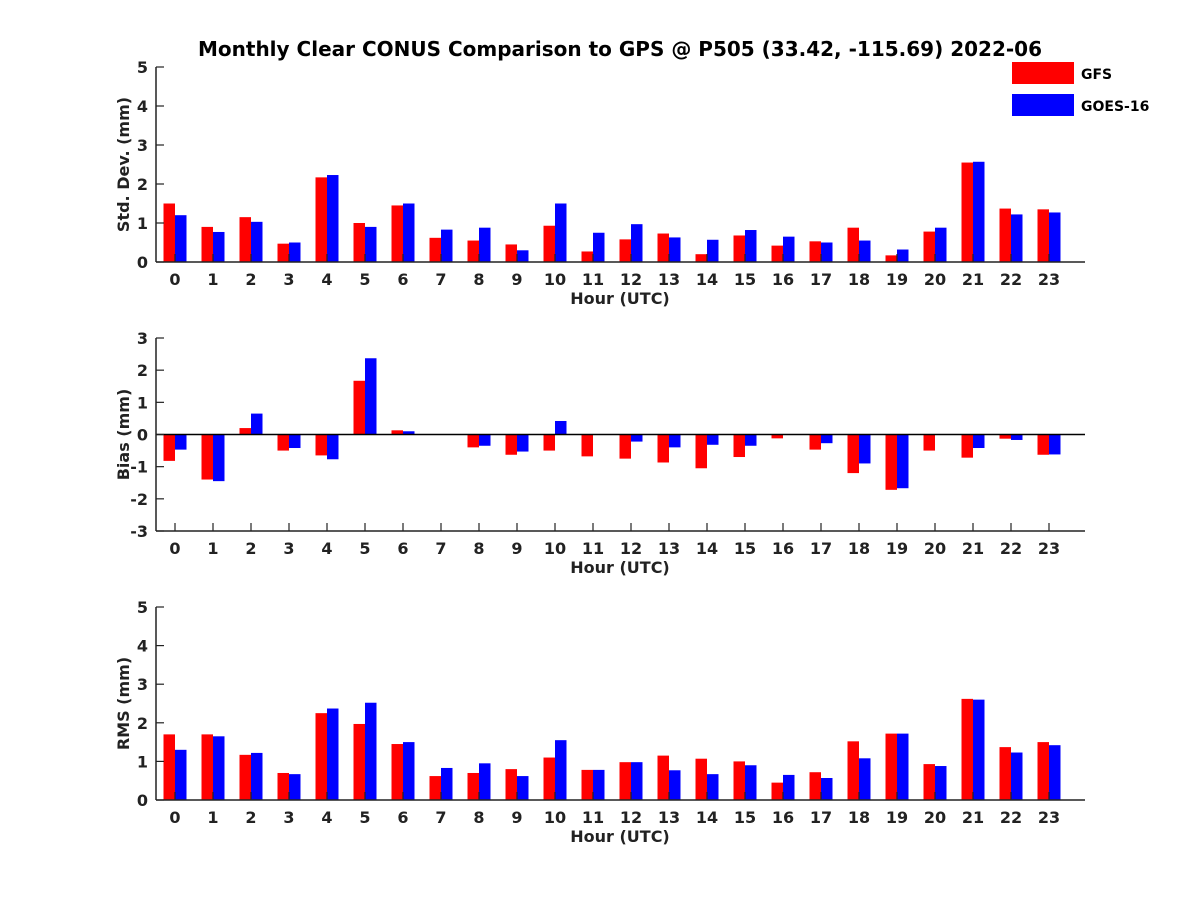  I want to click on x-tick-label: 23, so click(1049, 279).